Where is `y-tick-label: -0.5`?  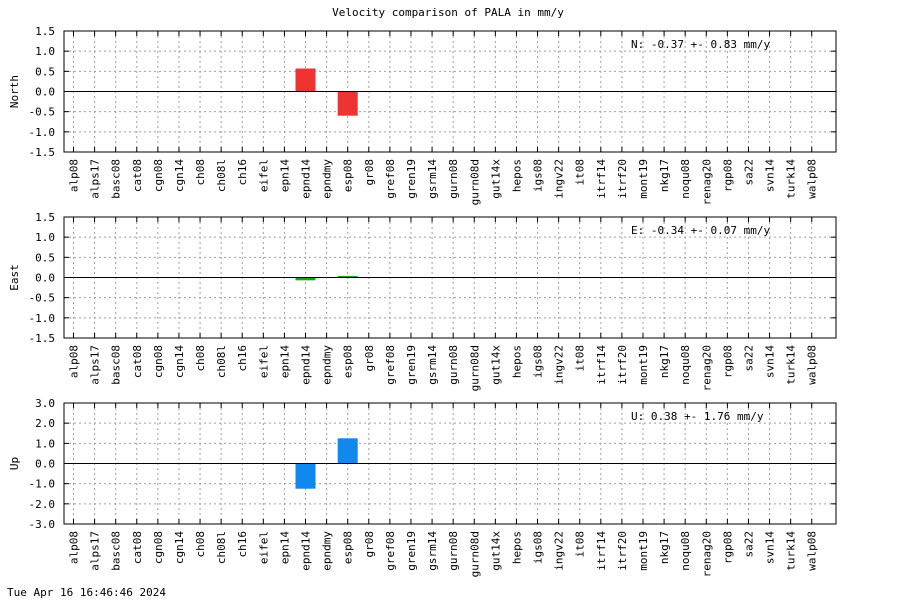
y-tick-label: -0.5 is located at coordinates (42, 112).